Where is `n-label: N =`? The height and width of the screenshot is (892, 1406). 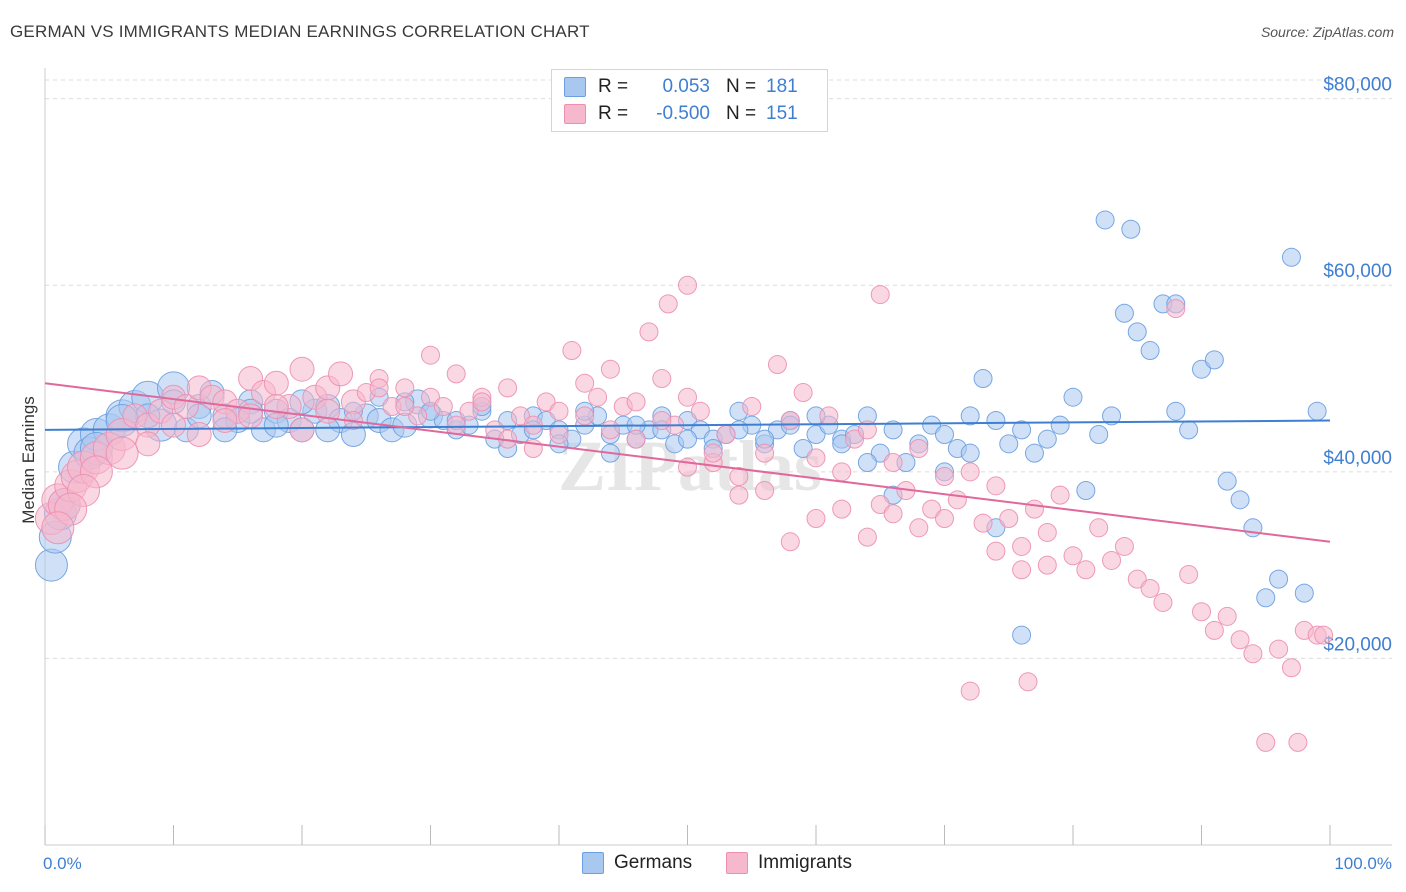 n-label: N = is located at coordinates (741, 86).